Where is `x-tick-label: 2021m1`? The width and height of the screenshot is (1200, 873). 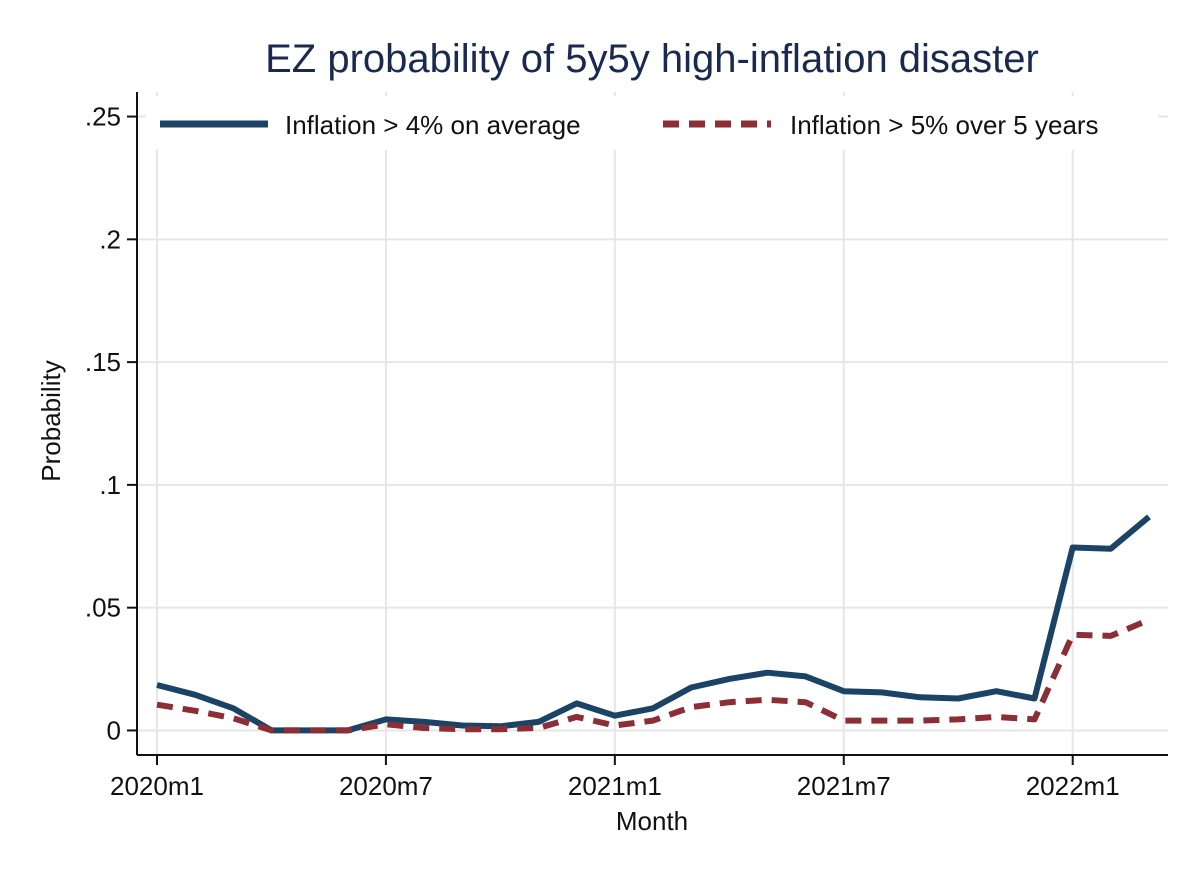 x-tick-label: 2021m1 is located at coordinates (615, 786).